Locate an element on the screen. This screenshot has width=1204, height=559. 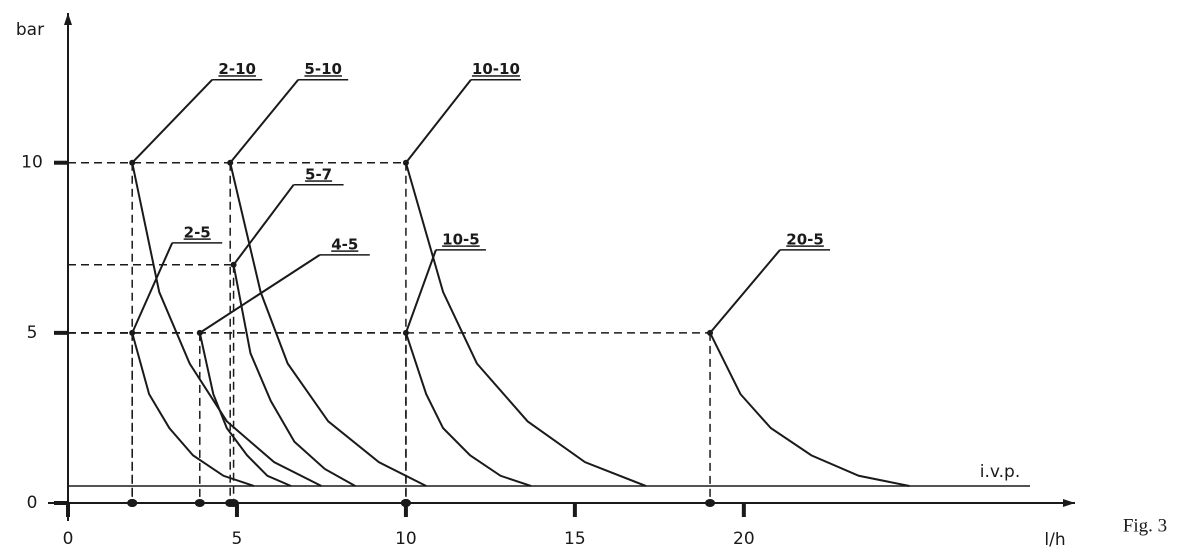
series-label: 5-7 is located at coordinates (318, 174).